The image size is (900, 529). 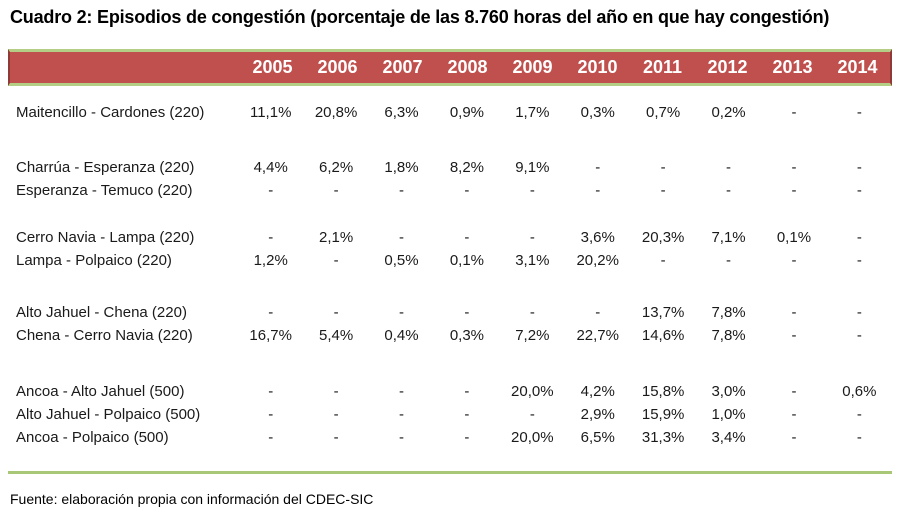 I want to click on row-label: Cerro Navia - Lampa (220), so click(x=105, y=237).